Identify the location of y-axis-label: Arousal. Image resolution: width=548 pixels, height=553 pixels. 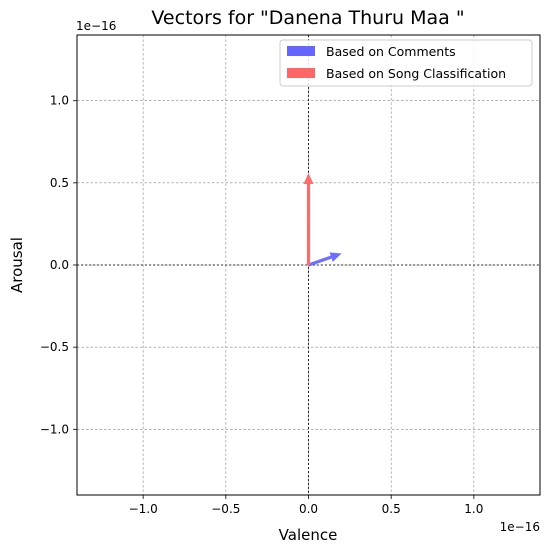
(17, 265).